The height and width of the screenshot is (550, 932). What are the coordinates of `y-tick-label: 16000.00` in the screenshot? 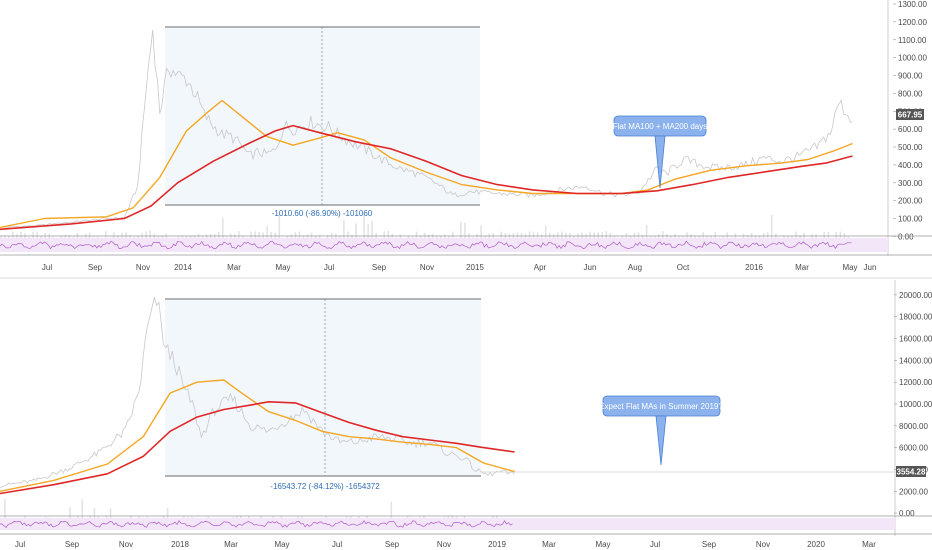 It's located at (915, 339).